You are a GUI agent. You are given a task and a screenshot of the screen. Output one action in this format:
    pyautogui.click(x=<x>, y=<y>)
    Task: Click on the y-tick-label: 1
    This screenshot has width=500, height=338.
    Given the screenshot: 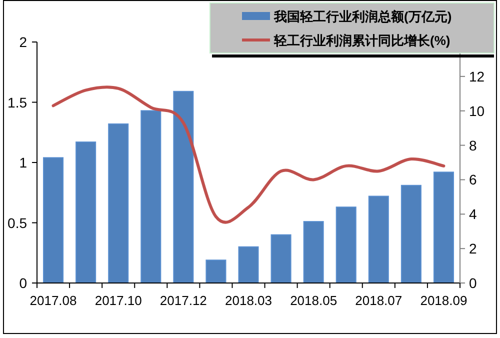 What is the action you would take?
    pyautogui.click(x=23, y=162)
    